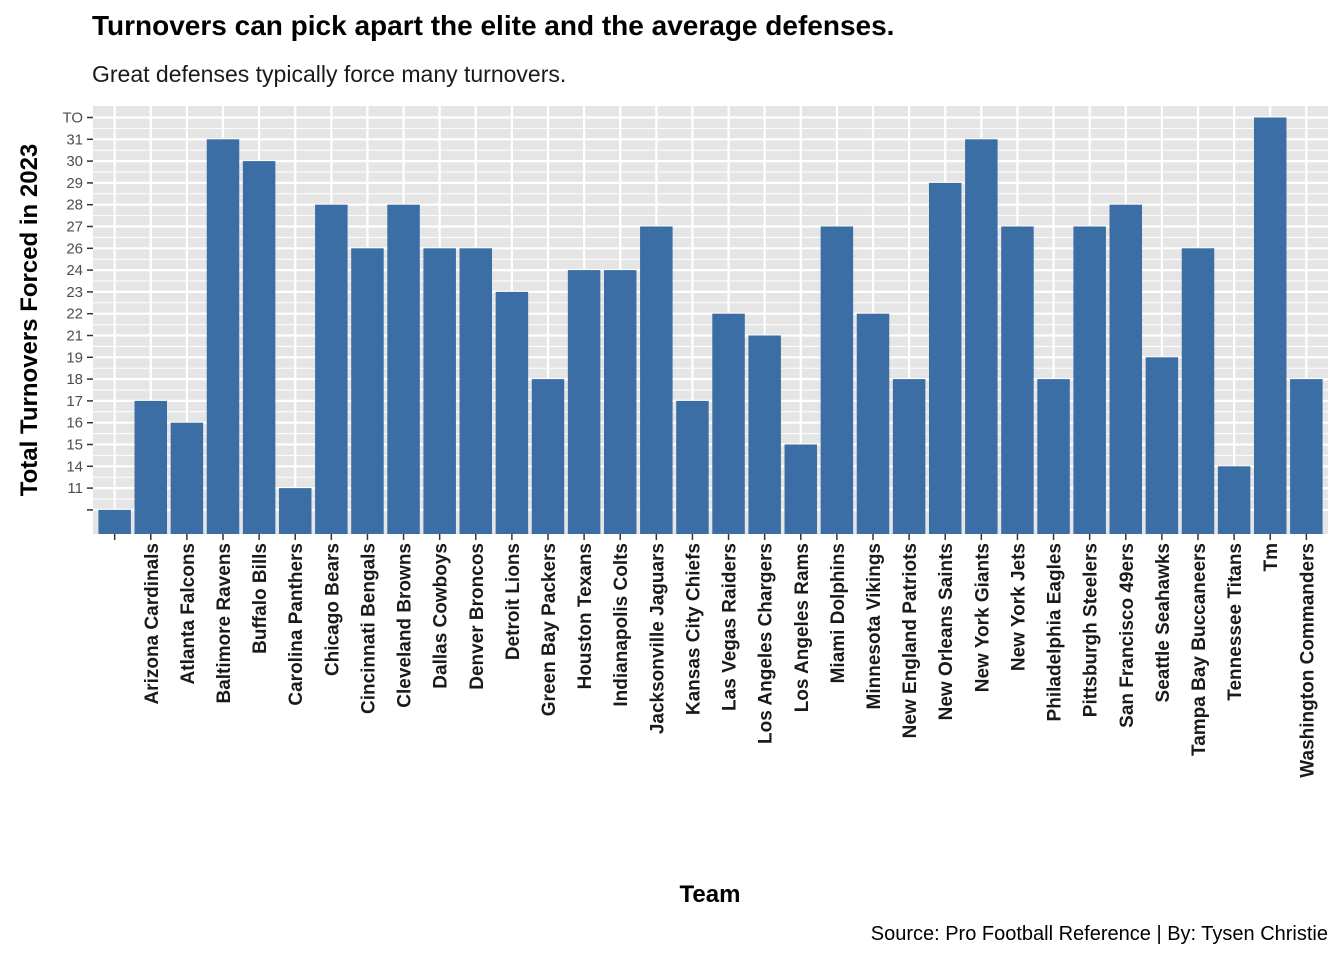 This screenshot has height=960, width=1344. Describe the element at coordinates (1055, 632) in the screenshot. I see `x-tick-label: Philadelphia Eagles` at that location.